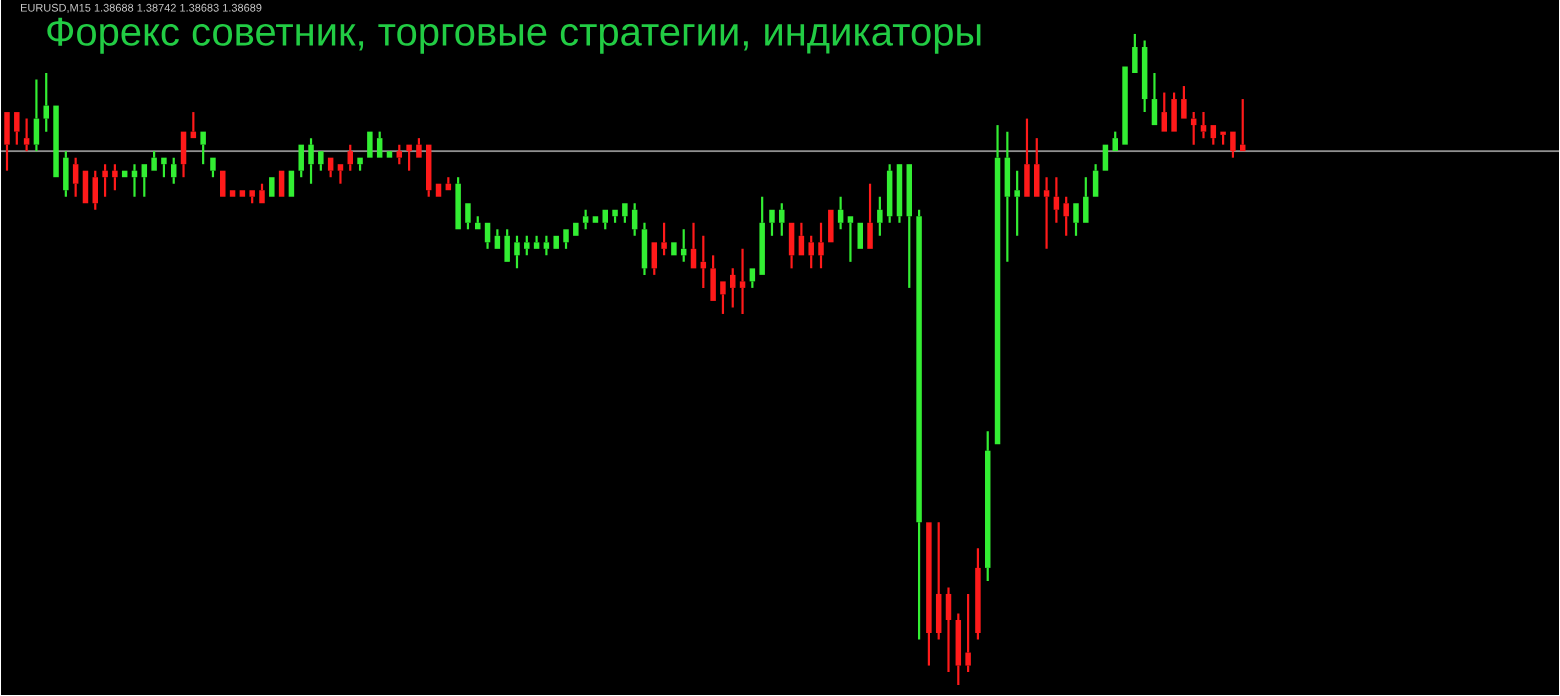 The height and width of the screenshot is (696, 1560). What do you see at coordinates (514, 36) in the screenshot?
I see `chart-title: Форекс советник, торговые стратегии, индикаторы` at bounding box center [514, 36].